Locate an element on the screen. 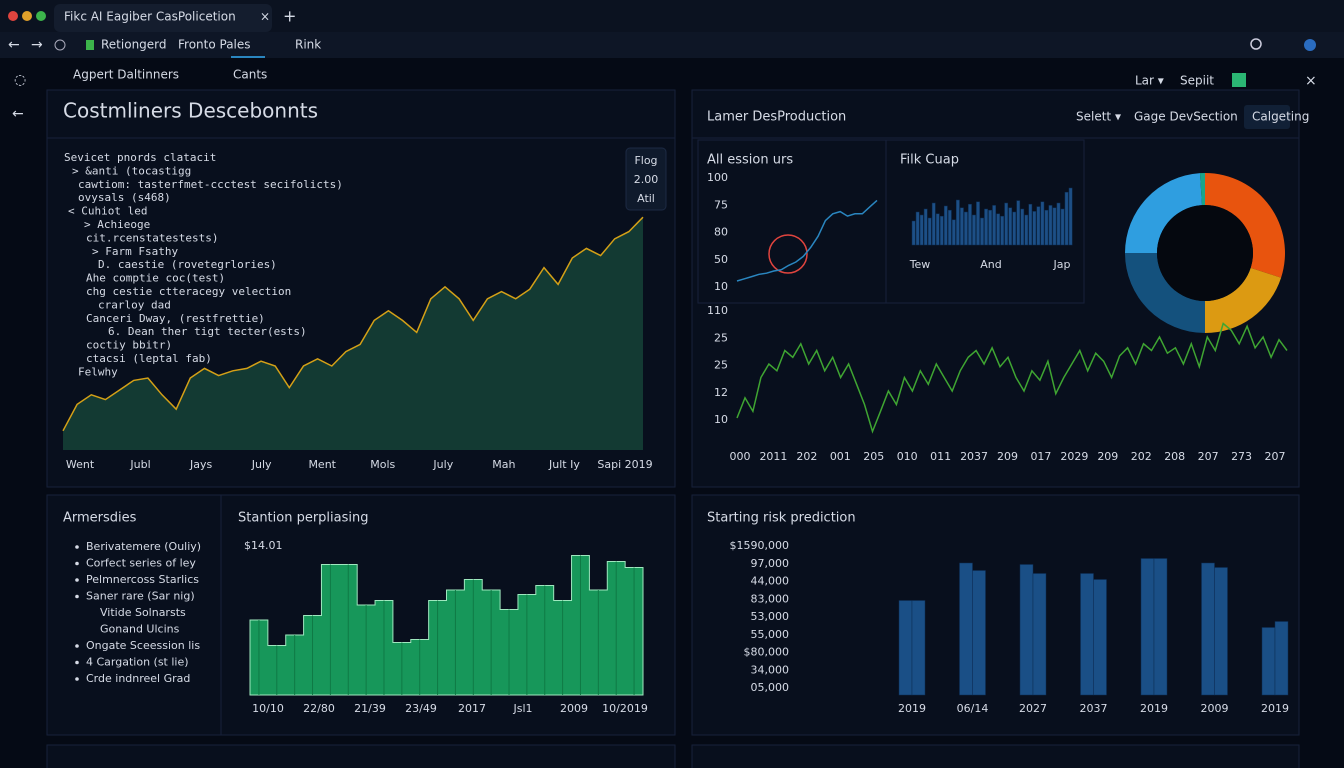 This screenshot has width=1344, height=768. y-tick-label: 25 is located at coordinates (721, 337).